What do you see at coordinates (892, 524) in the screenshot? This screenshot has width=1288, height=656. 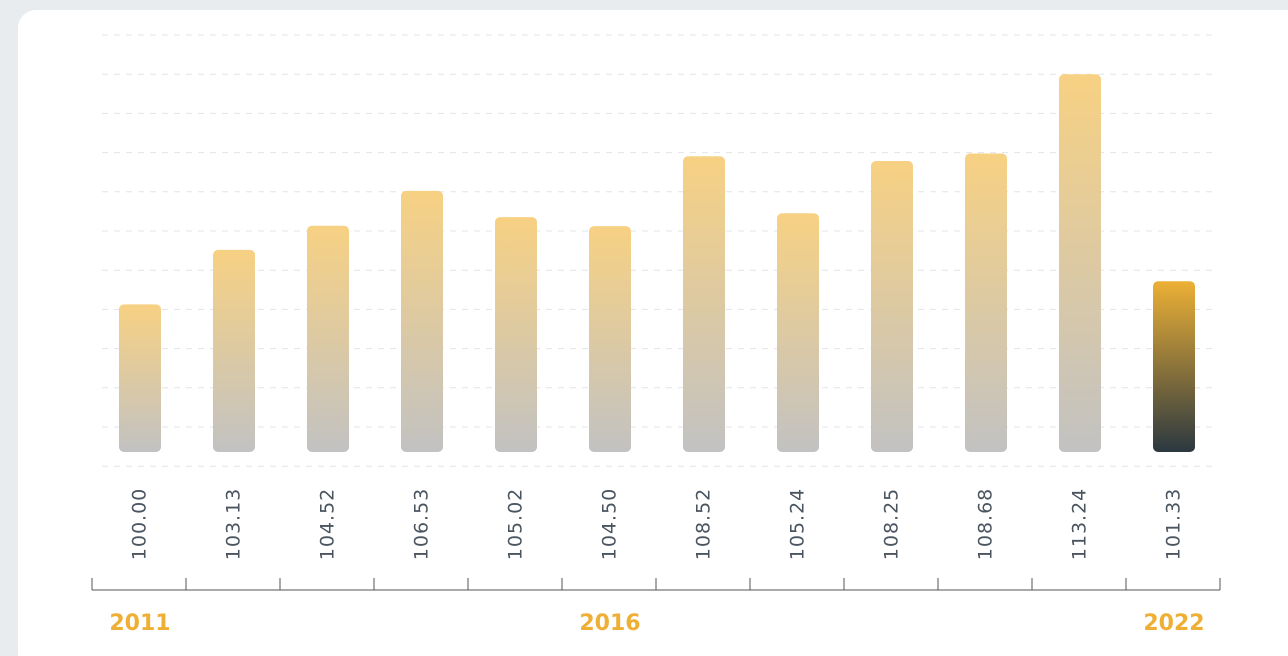 I see `value-label: 108.25` at bounding box center [892, 524].